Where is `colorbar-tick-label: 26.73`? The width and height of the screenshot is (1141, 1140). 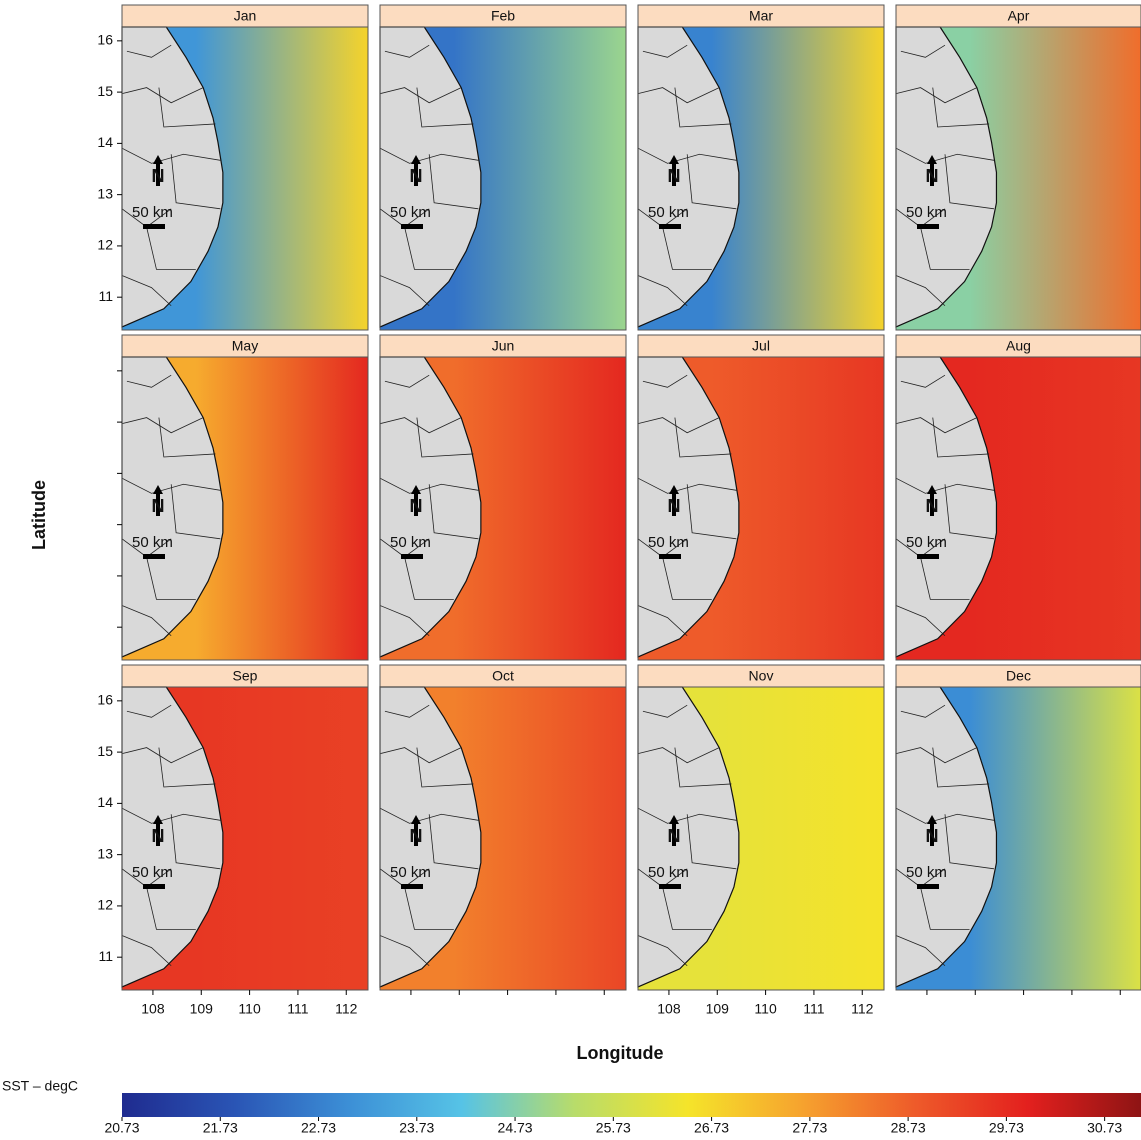 colorbar-tick-label: 26.73 is located at coordinates (711, 1127).